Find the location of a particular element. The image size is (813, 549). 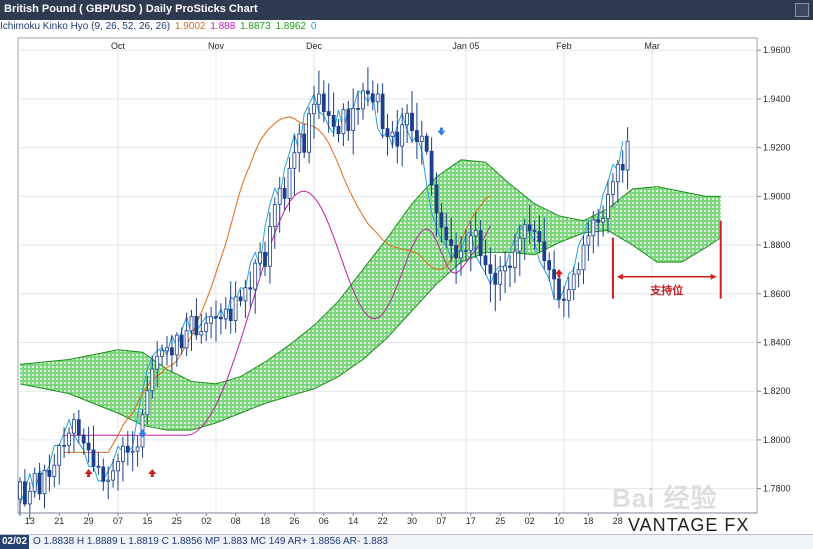

buy-signal-arrow is located at coordinates (559, 272).